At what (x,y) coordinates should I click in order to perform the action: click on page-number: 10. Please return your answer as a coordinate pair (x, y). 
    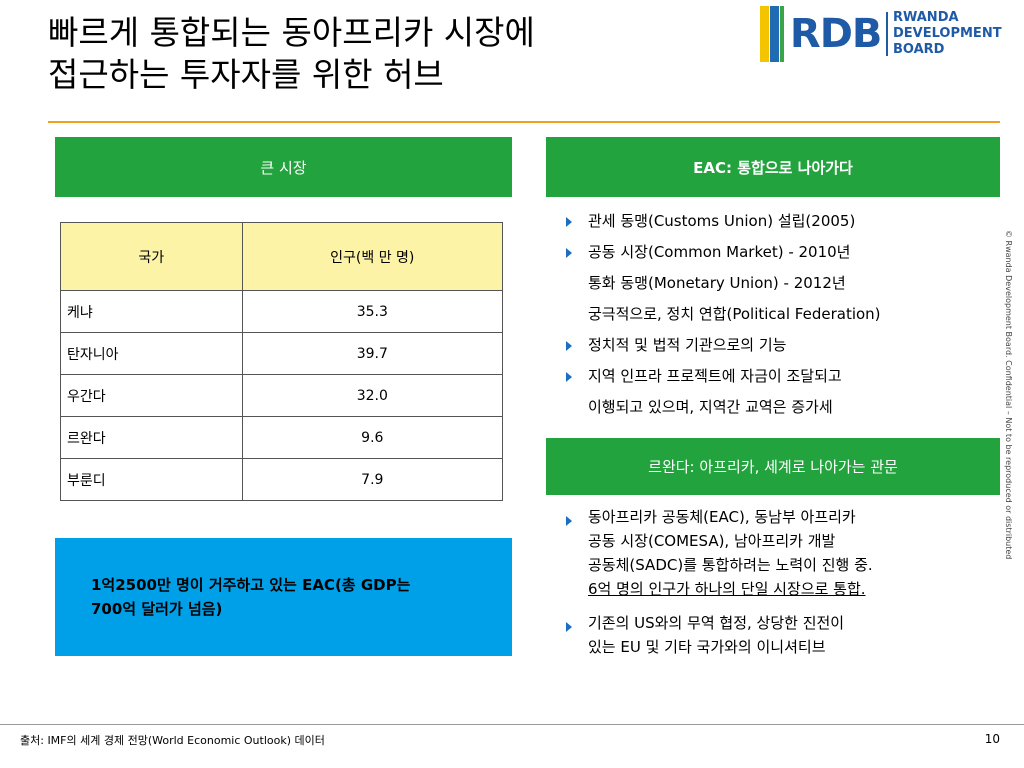
    Looking at the image, I should click on (992, 739).